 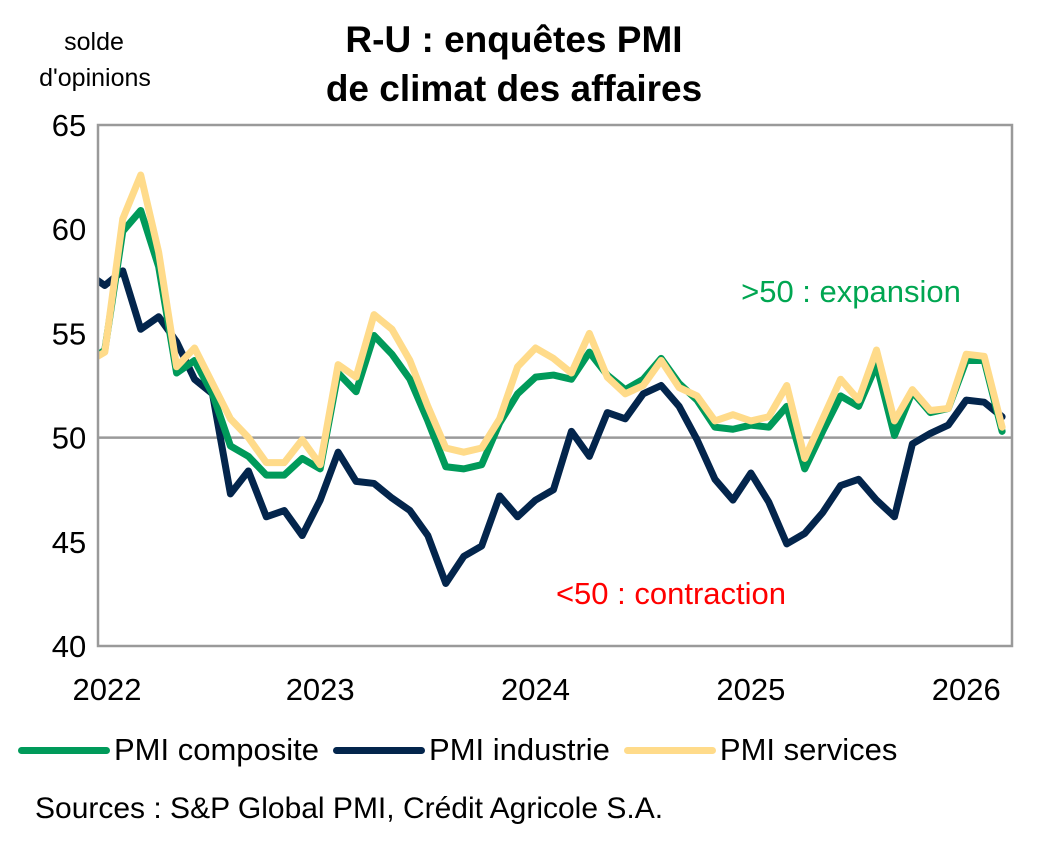 I want to click on y-axis-label-line-1: solde, so click(x=94, y=42).